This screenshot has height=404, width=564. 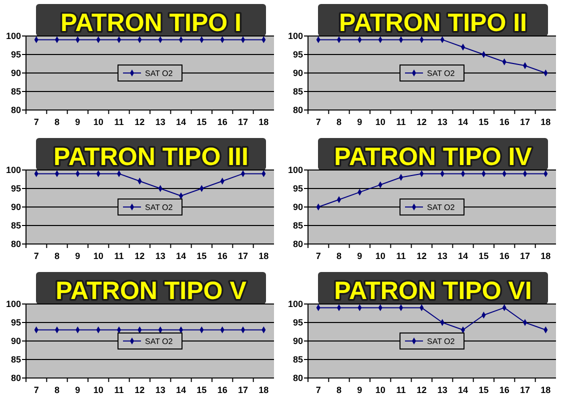 I want to click on chart-title: PATRON TIPO IV, so click(x=433, y=157).